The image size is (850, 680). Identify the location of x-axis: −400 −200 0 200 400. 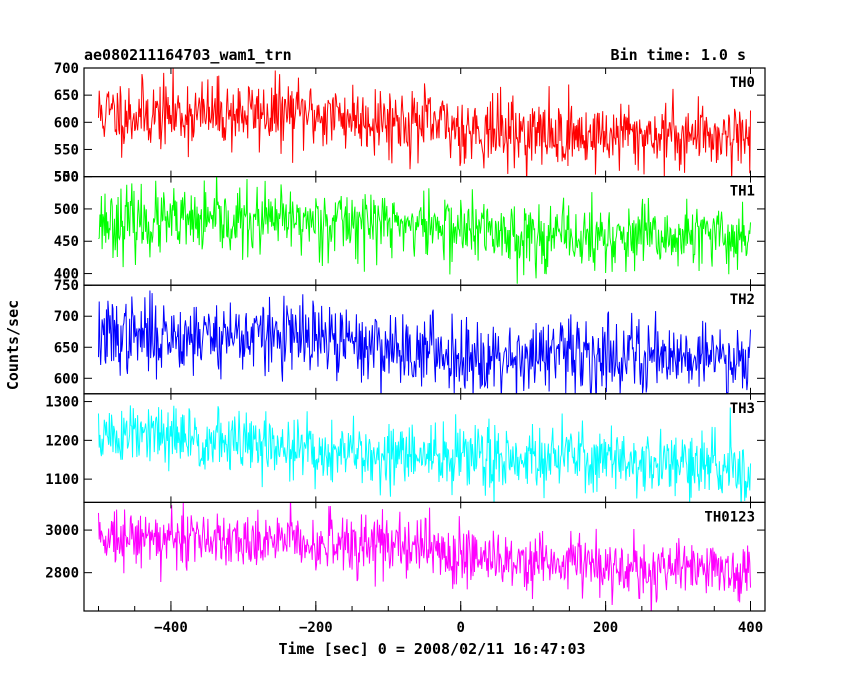
(430, 618).